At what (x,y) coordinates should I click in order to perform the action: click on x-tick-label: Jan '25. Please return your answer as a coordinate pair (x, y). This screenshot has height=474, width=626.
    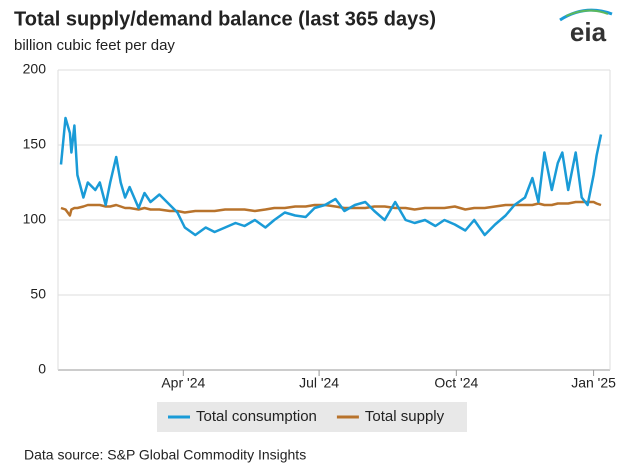
    Looking at the image, I should click on (593, 383).